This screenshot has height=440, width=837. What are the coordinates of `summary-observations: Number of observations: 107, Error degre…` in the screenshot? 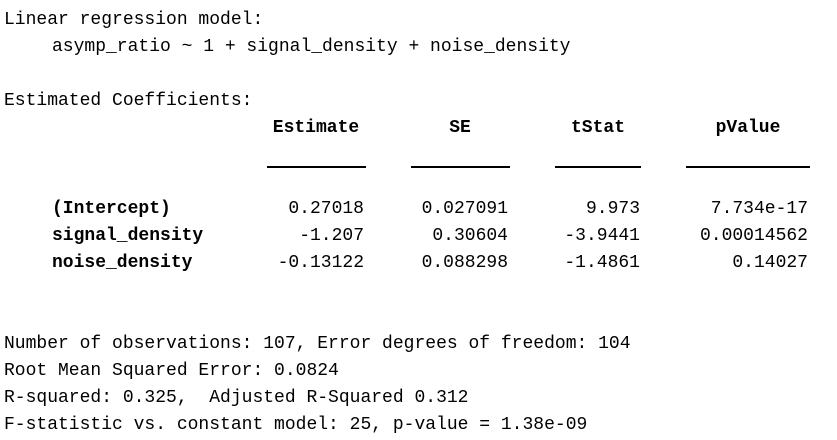 It's located at (317, 344).